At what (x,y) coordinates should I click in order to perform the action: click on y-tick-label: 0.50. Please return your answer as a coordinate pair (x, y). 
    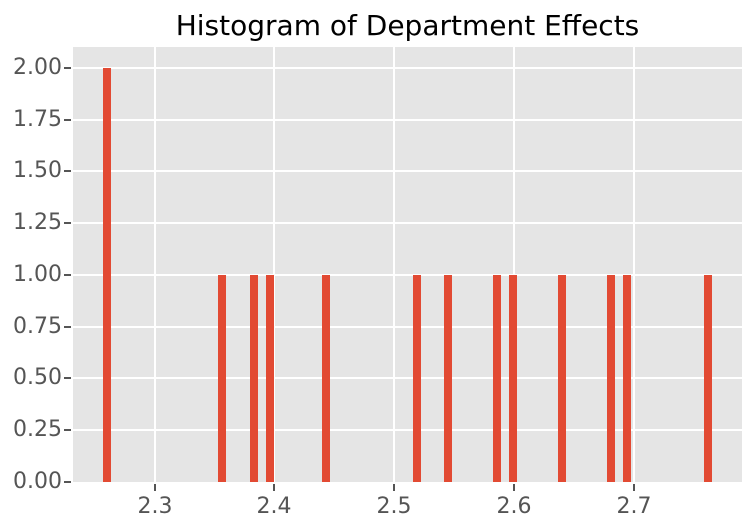
    Looking at the image, I should click on (37, 377).